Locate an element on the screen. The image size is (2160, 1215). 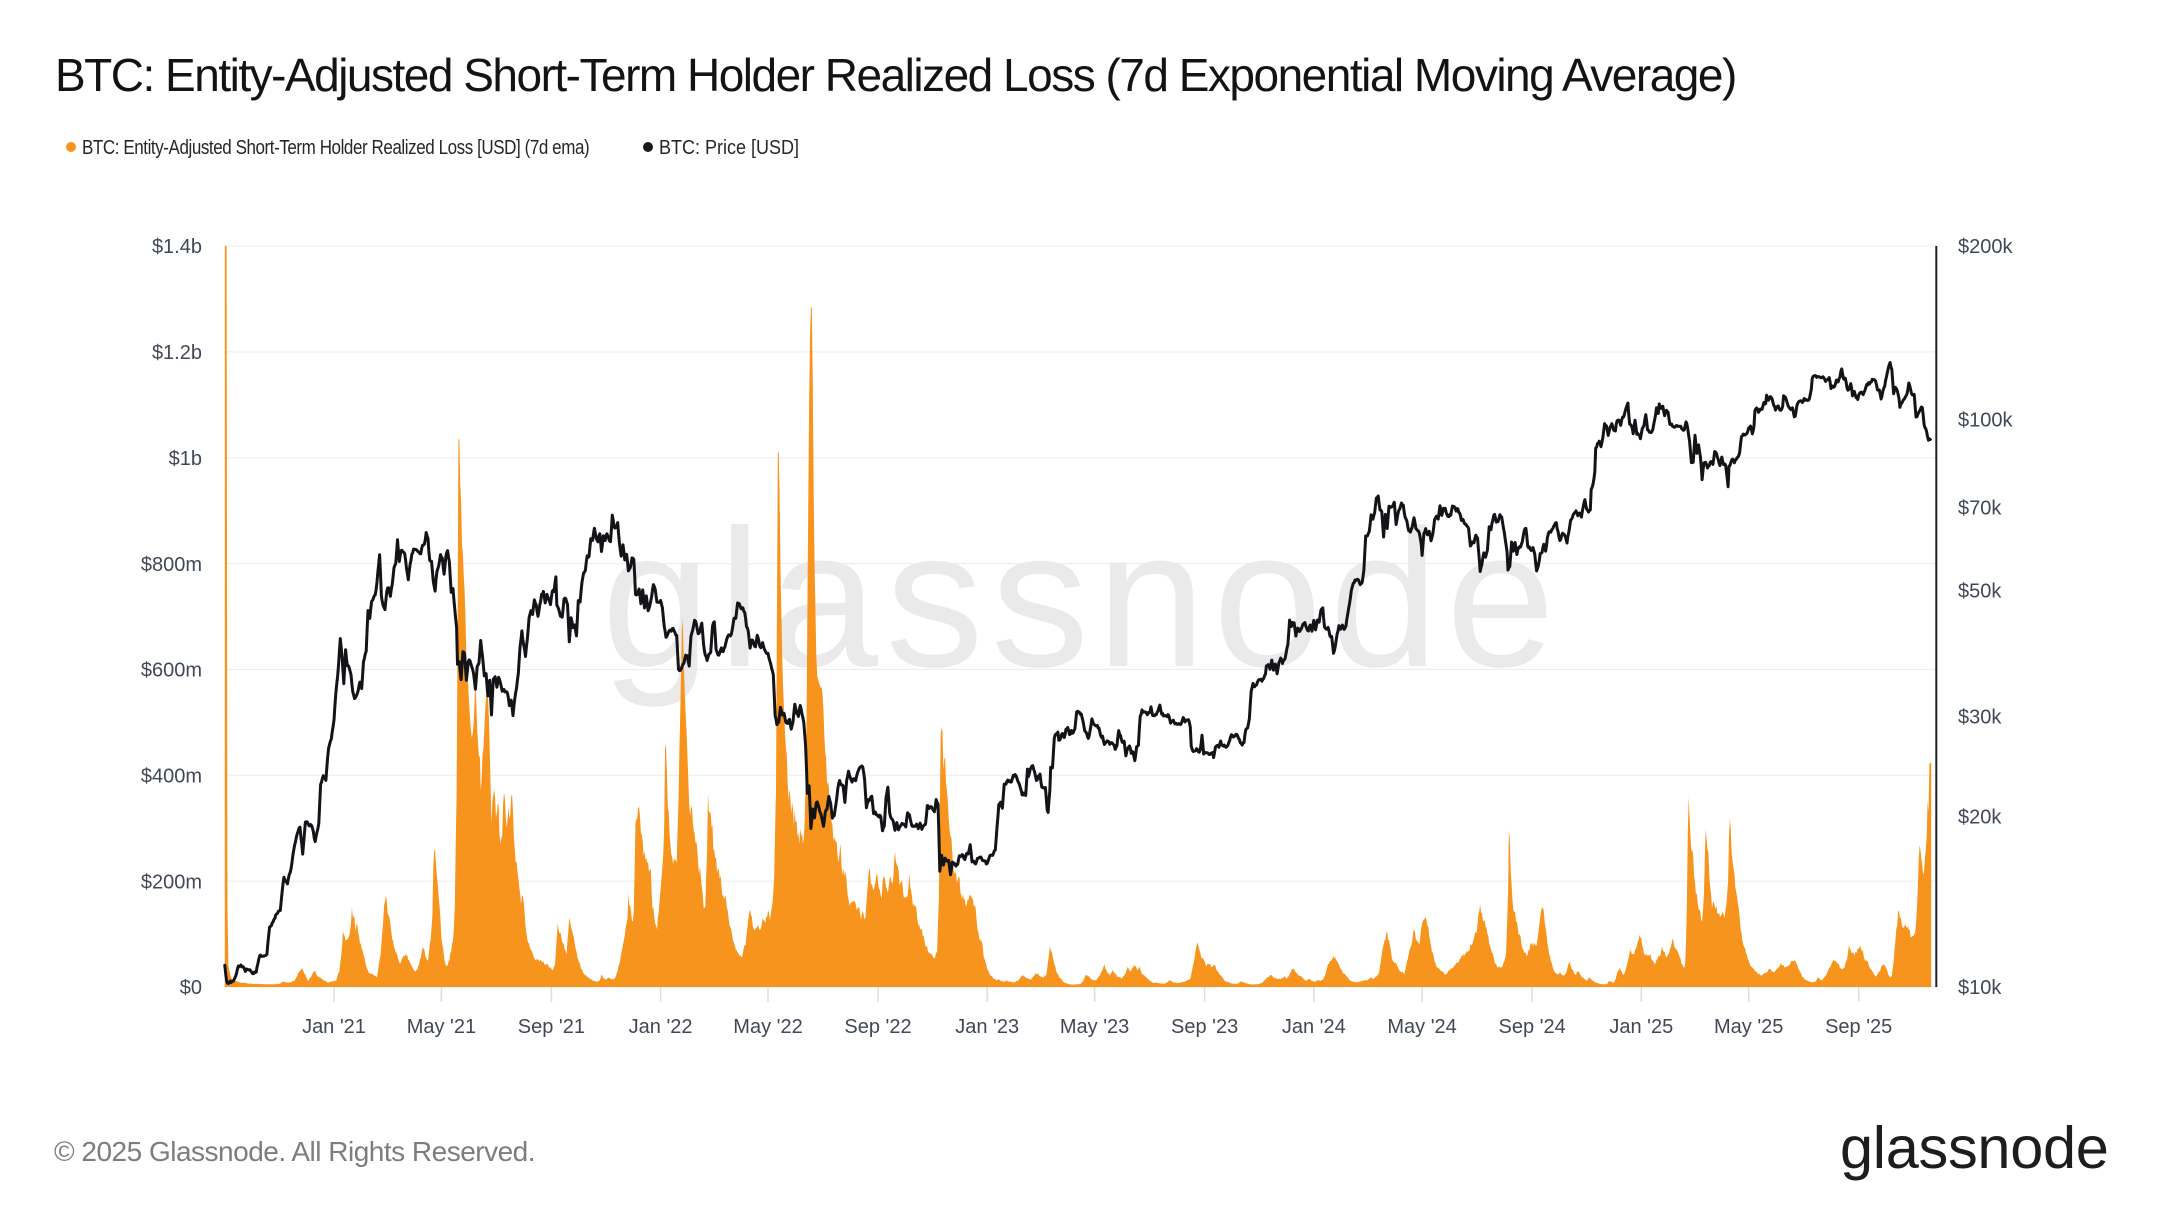
svg-text: $10k is located at coordinates (1980, 988).